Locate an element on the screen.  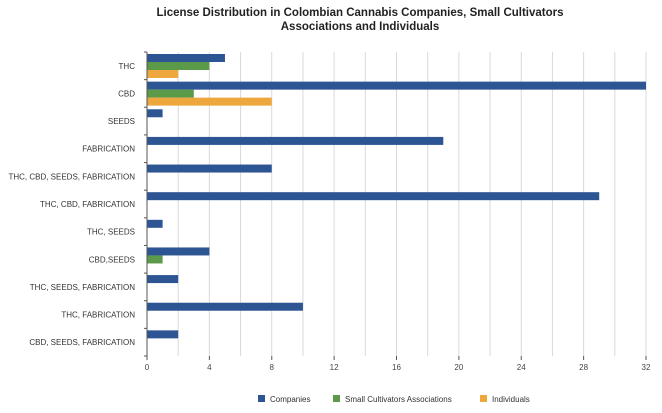
category-label: CBD is located at coordinates (126, 93).